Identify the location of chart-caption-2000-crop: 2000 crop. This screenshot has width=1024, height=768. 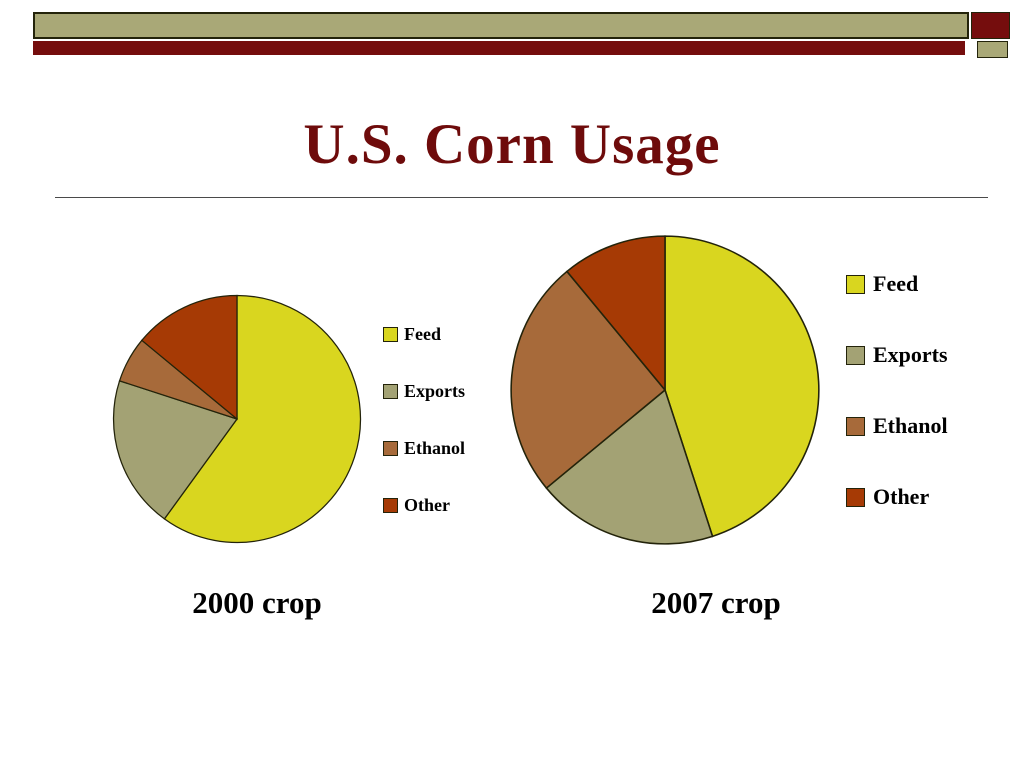
(257, 602).